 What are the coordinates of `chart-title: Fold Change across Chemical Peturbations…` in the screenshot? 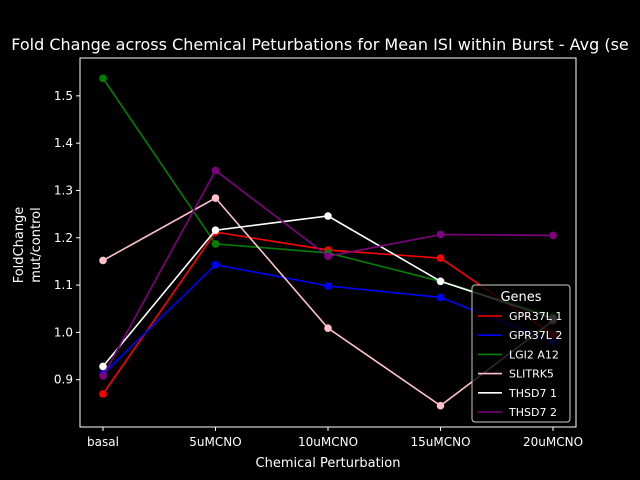 It's located at (320, 44).